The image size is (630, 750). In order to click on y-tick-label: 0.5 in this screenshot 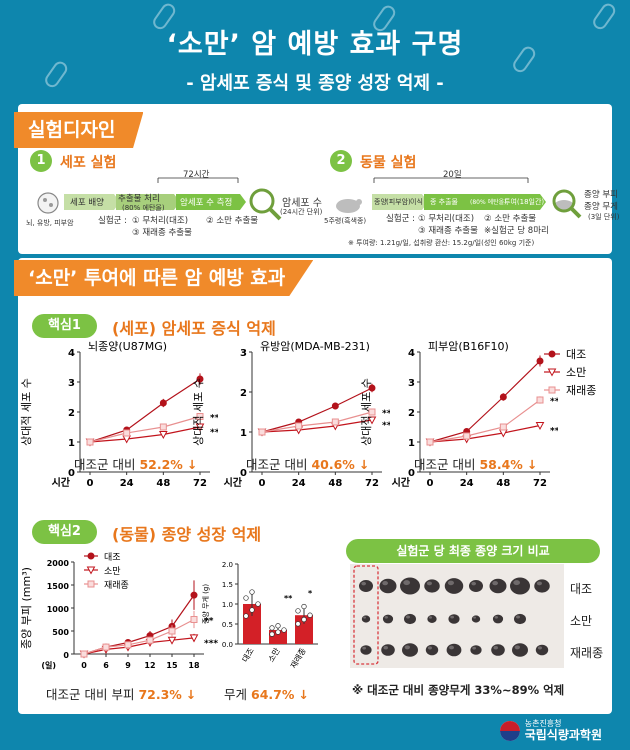, I will do `click(227, 625)`.